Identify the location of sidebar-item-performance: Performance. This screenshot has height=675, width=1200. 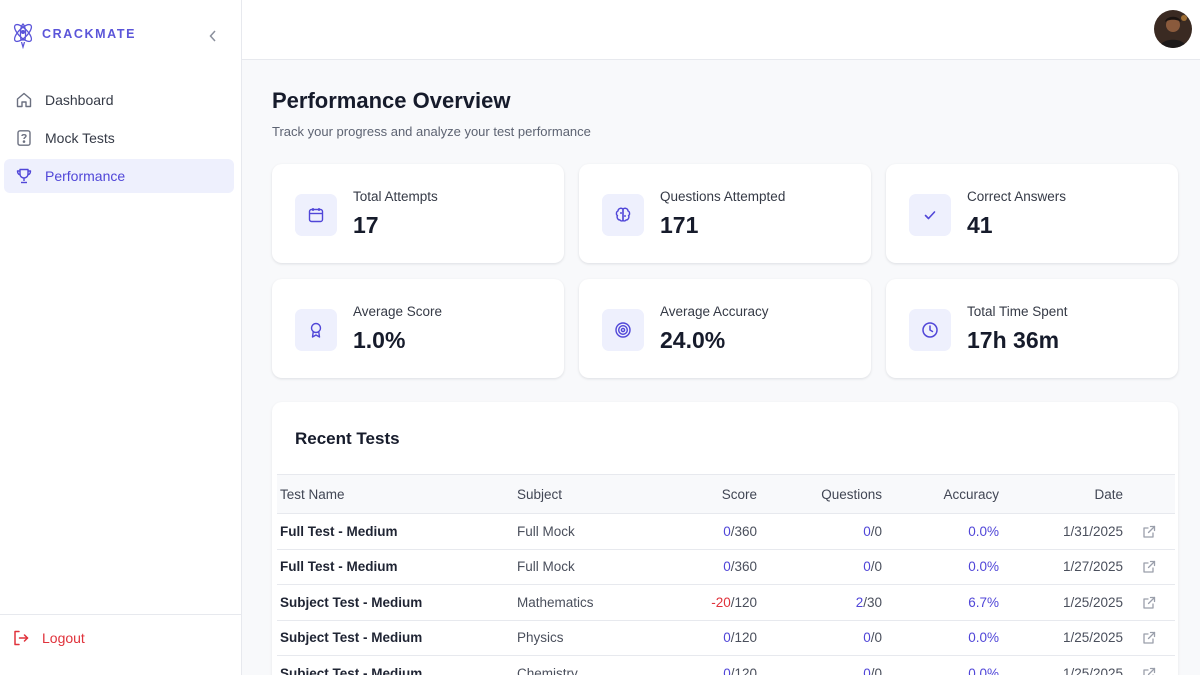
(119, 176).